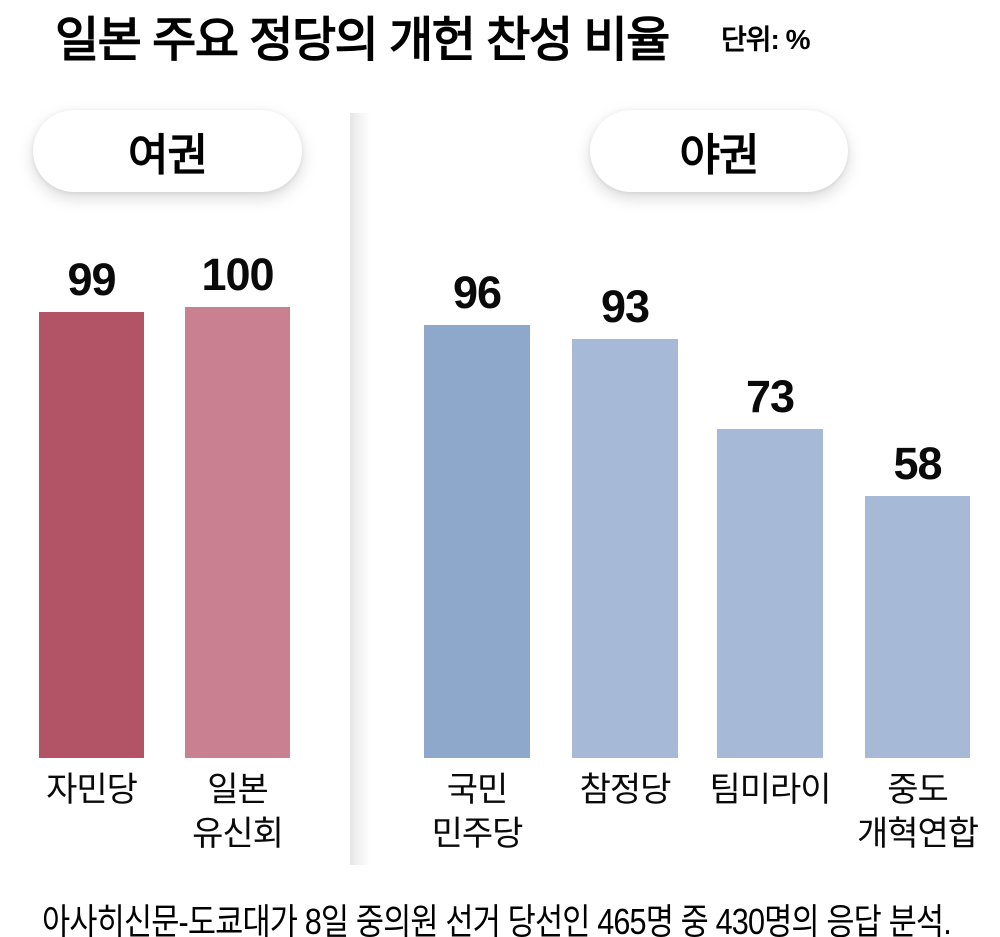  Describe the element at coordinates (362, 40) in the screenshot. I see `chart-title: 일본 주요 정당의 개헌 찬성 비율` at that location.